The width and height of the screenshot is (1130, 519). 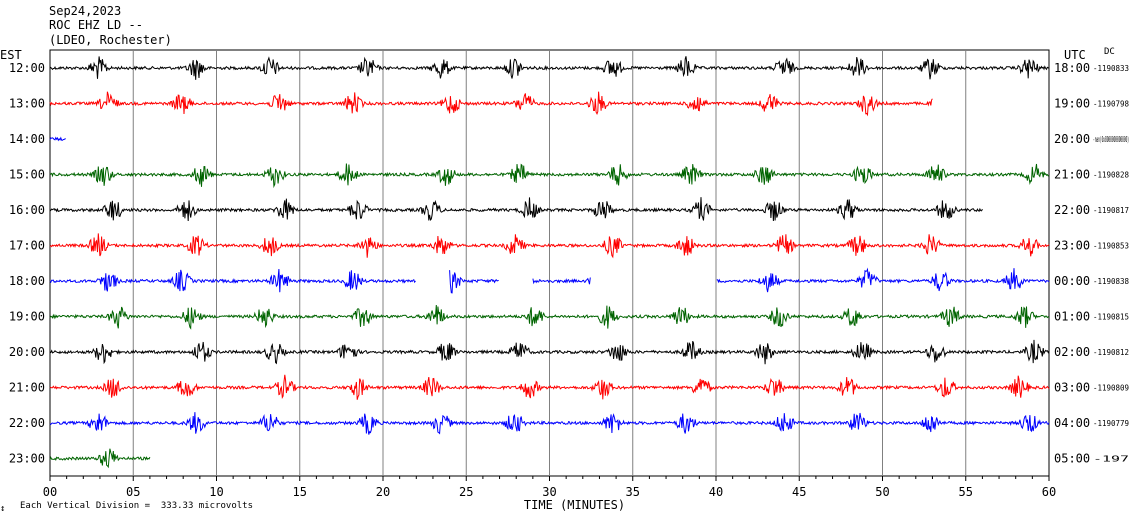 What do you see at coordinates (1109, 52) in the screenshot?
I see `dc-offset-header: DC` at bounding box center [1109, 52].